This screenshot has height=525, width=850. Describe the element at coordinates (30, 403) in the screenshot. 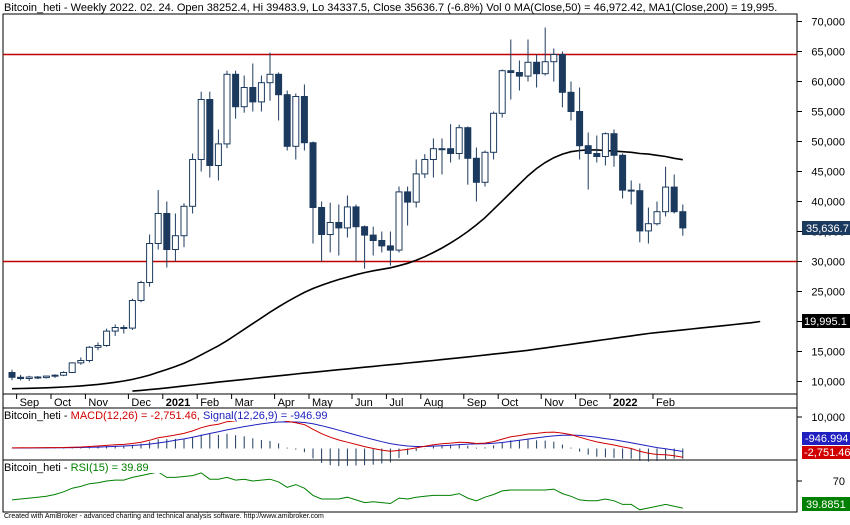

I see `date-tick-label: Sep` at that location.